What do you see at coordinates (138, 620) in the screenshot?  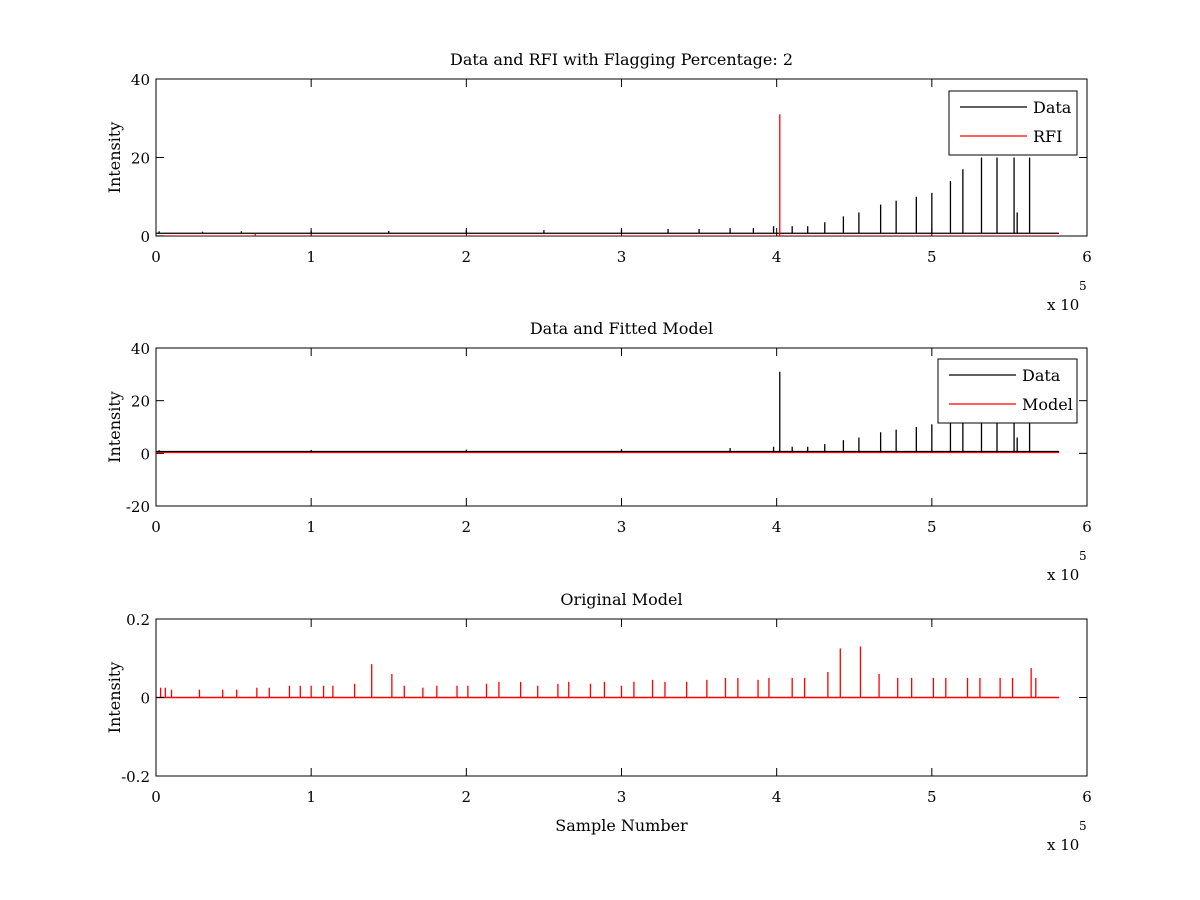 I see `y-tick-label: 0.2` at bounding box center [138, 620].